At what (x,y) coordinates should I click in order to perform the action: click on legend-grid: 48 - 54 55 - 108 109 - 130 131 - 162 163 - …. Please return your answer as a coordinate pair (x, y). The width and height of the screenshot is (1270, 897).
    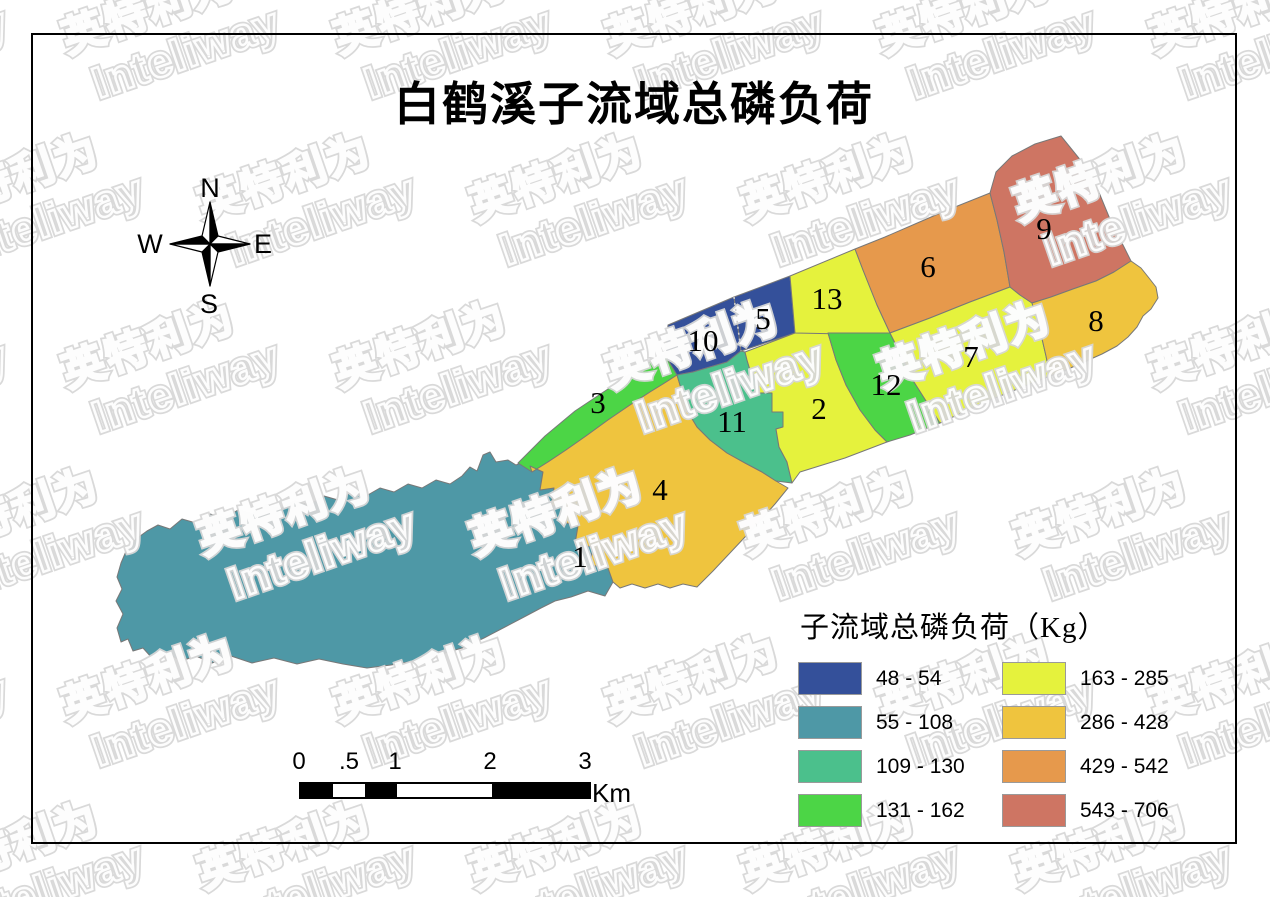
    Looking at the image, I should click on (991, 744).